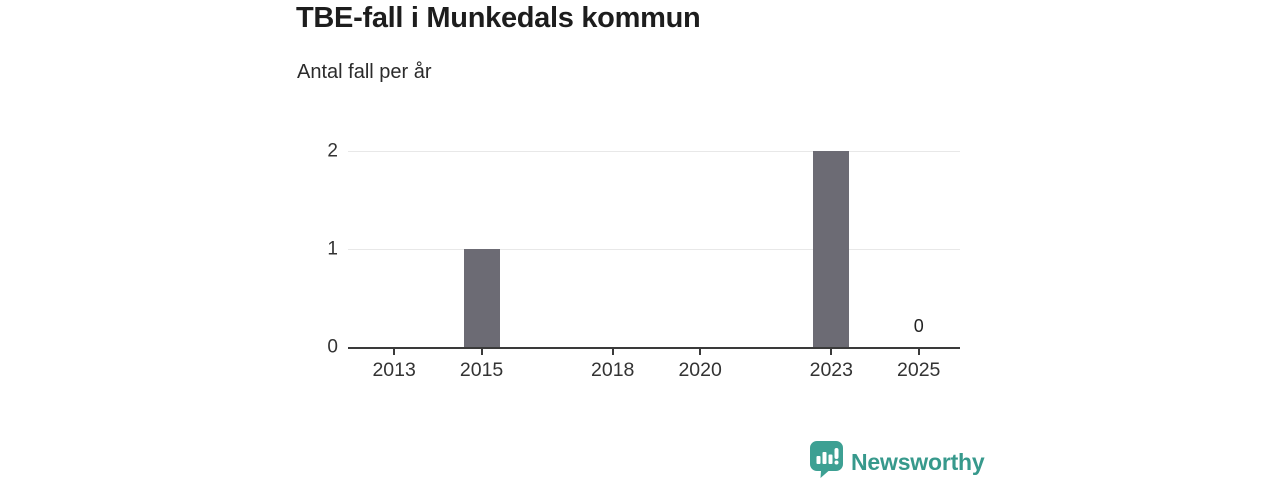 Image resolution: width=1280 pixels, height=480 pixels. What do you see at coordinates (481, 352) in the screenshot?
I see `x-tick-2015` at bounding box center [481, 352].